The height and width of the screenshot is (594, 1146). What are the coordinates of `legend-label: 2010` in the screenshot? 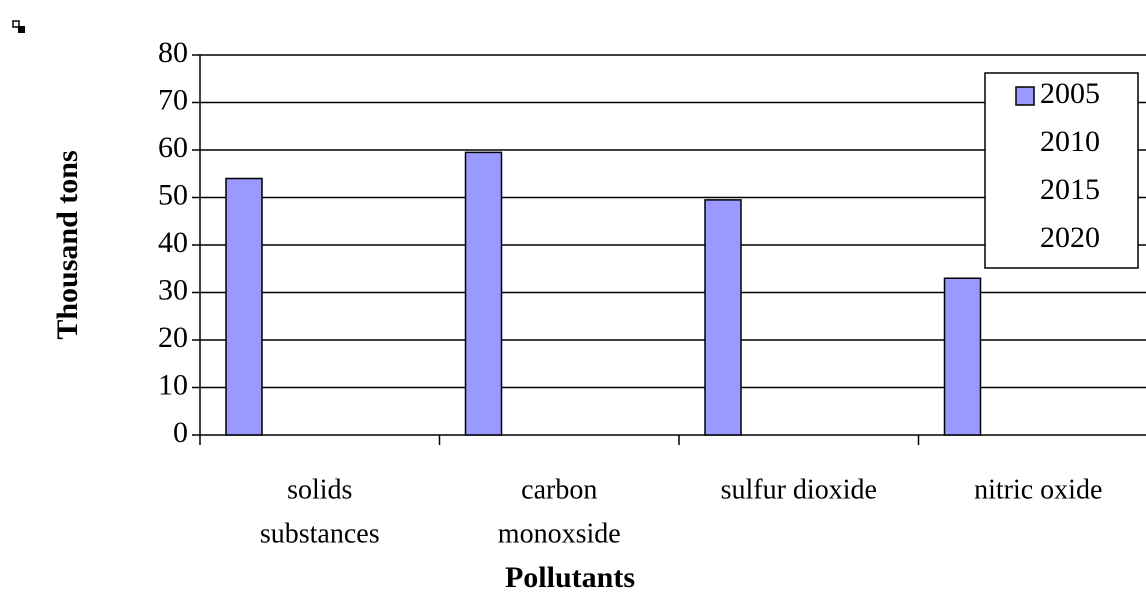 It's located at (1070, 141).